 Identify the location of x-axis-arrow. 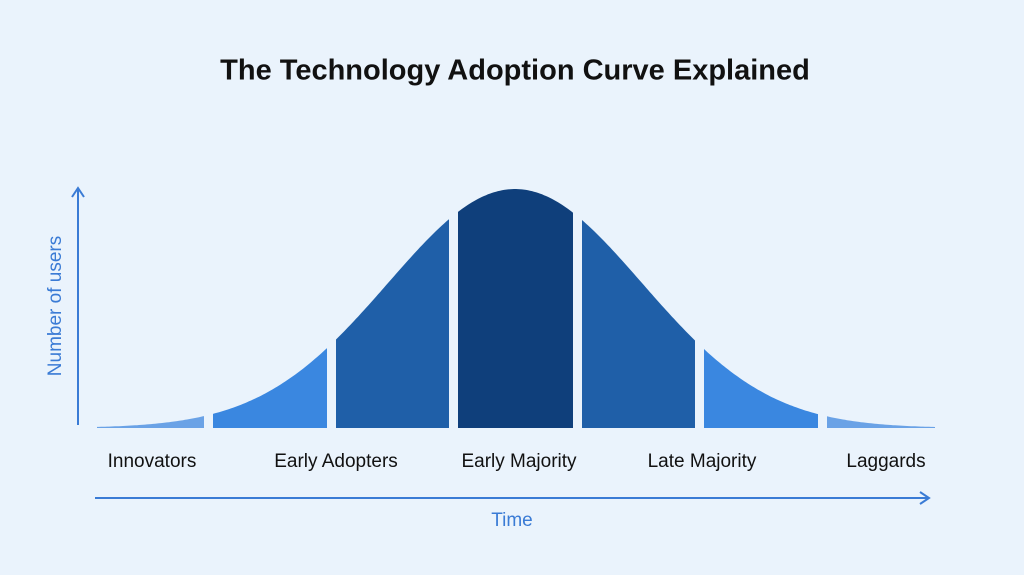
(925, 498).